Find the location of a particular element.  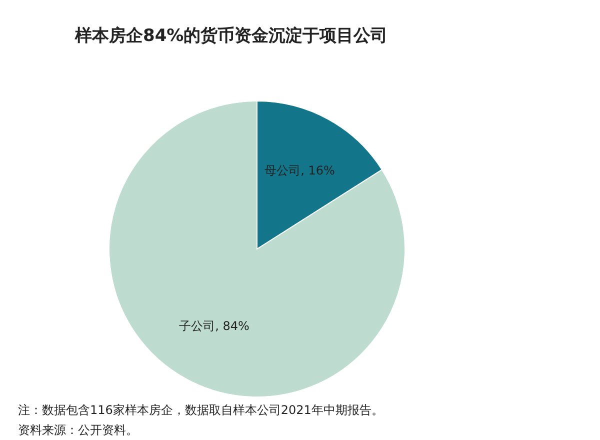

text: 注：数据包含116家样本房企，数据取自样本公司2021年中期报告。 is located at coordinates (201, 410).